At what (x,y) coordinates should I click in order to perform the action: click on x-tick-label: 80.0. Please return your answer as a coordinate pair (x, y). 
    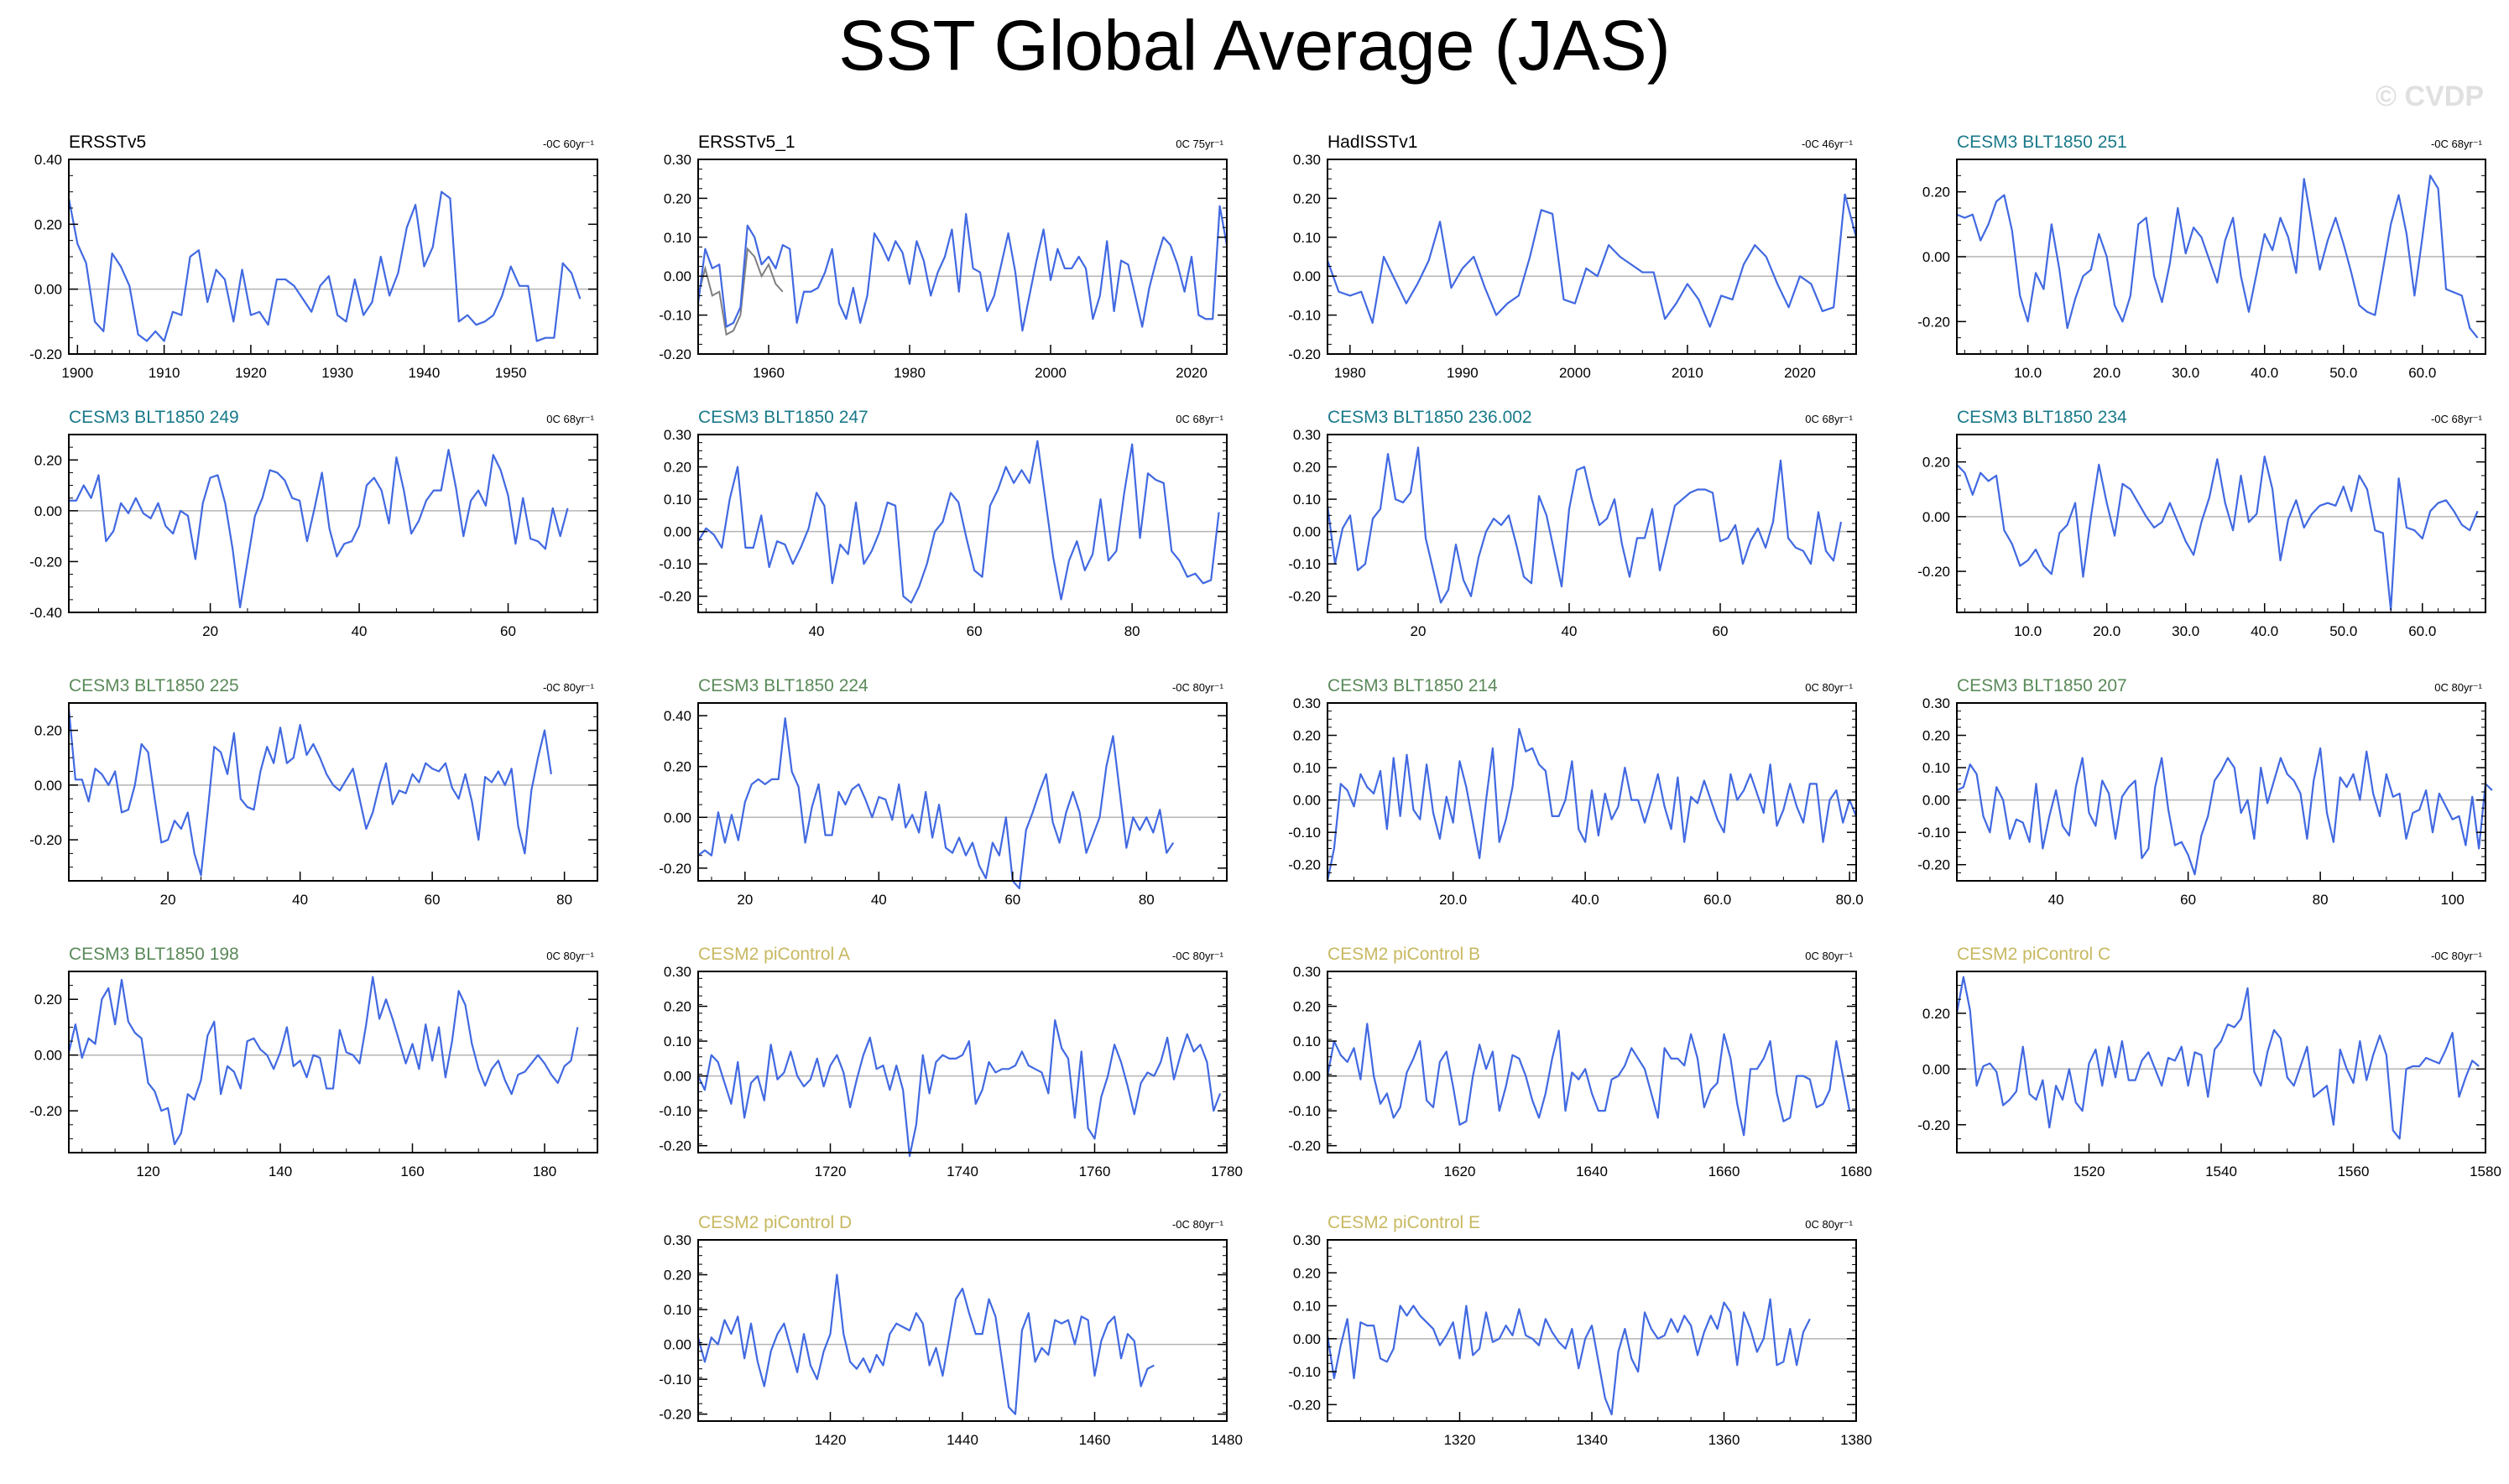
    Looking at the image, I should click on (1850, 900).